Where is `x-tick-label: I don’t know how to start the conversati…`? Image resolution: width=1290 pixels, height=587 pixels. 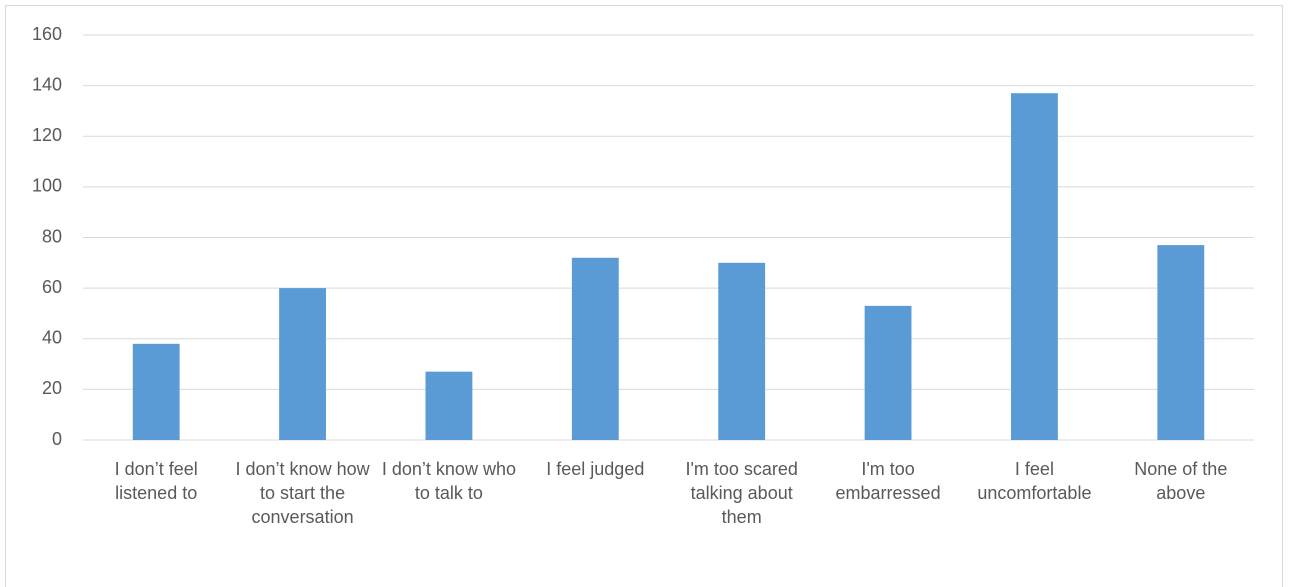
x-tick-label: I don’t know how to start the conversati… is located at coordinates (302, 493).